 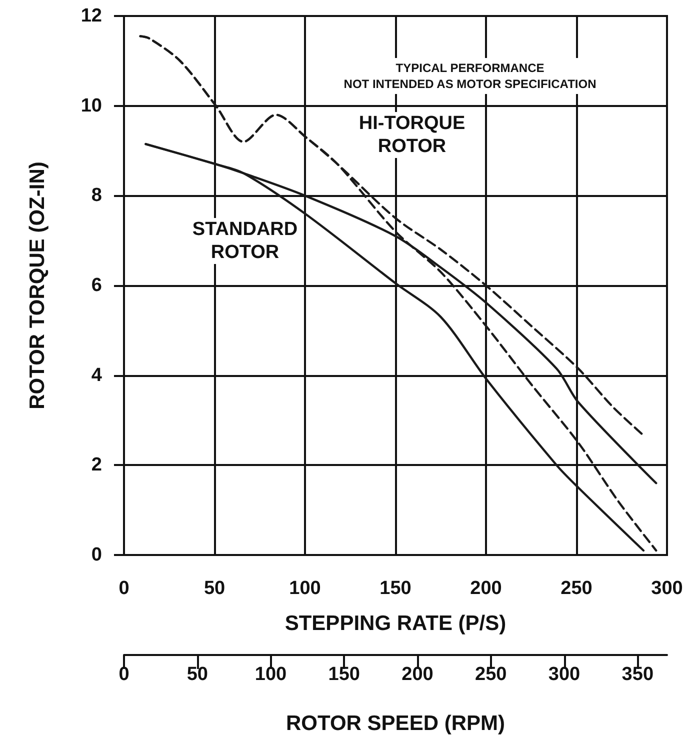 I want to click on annotation: TYPICAL PERFORMANCE NOT INTENDED AS MOTOR SPECIFICATION, so click(x=470, y=76).